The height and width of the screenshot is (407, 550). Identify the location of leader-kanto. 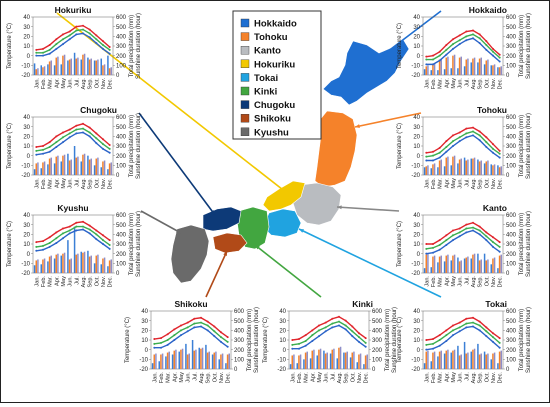
(368, 209).